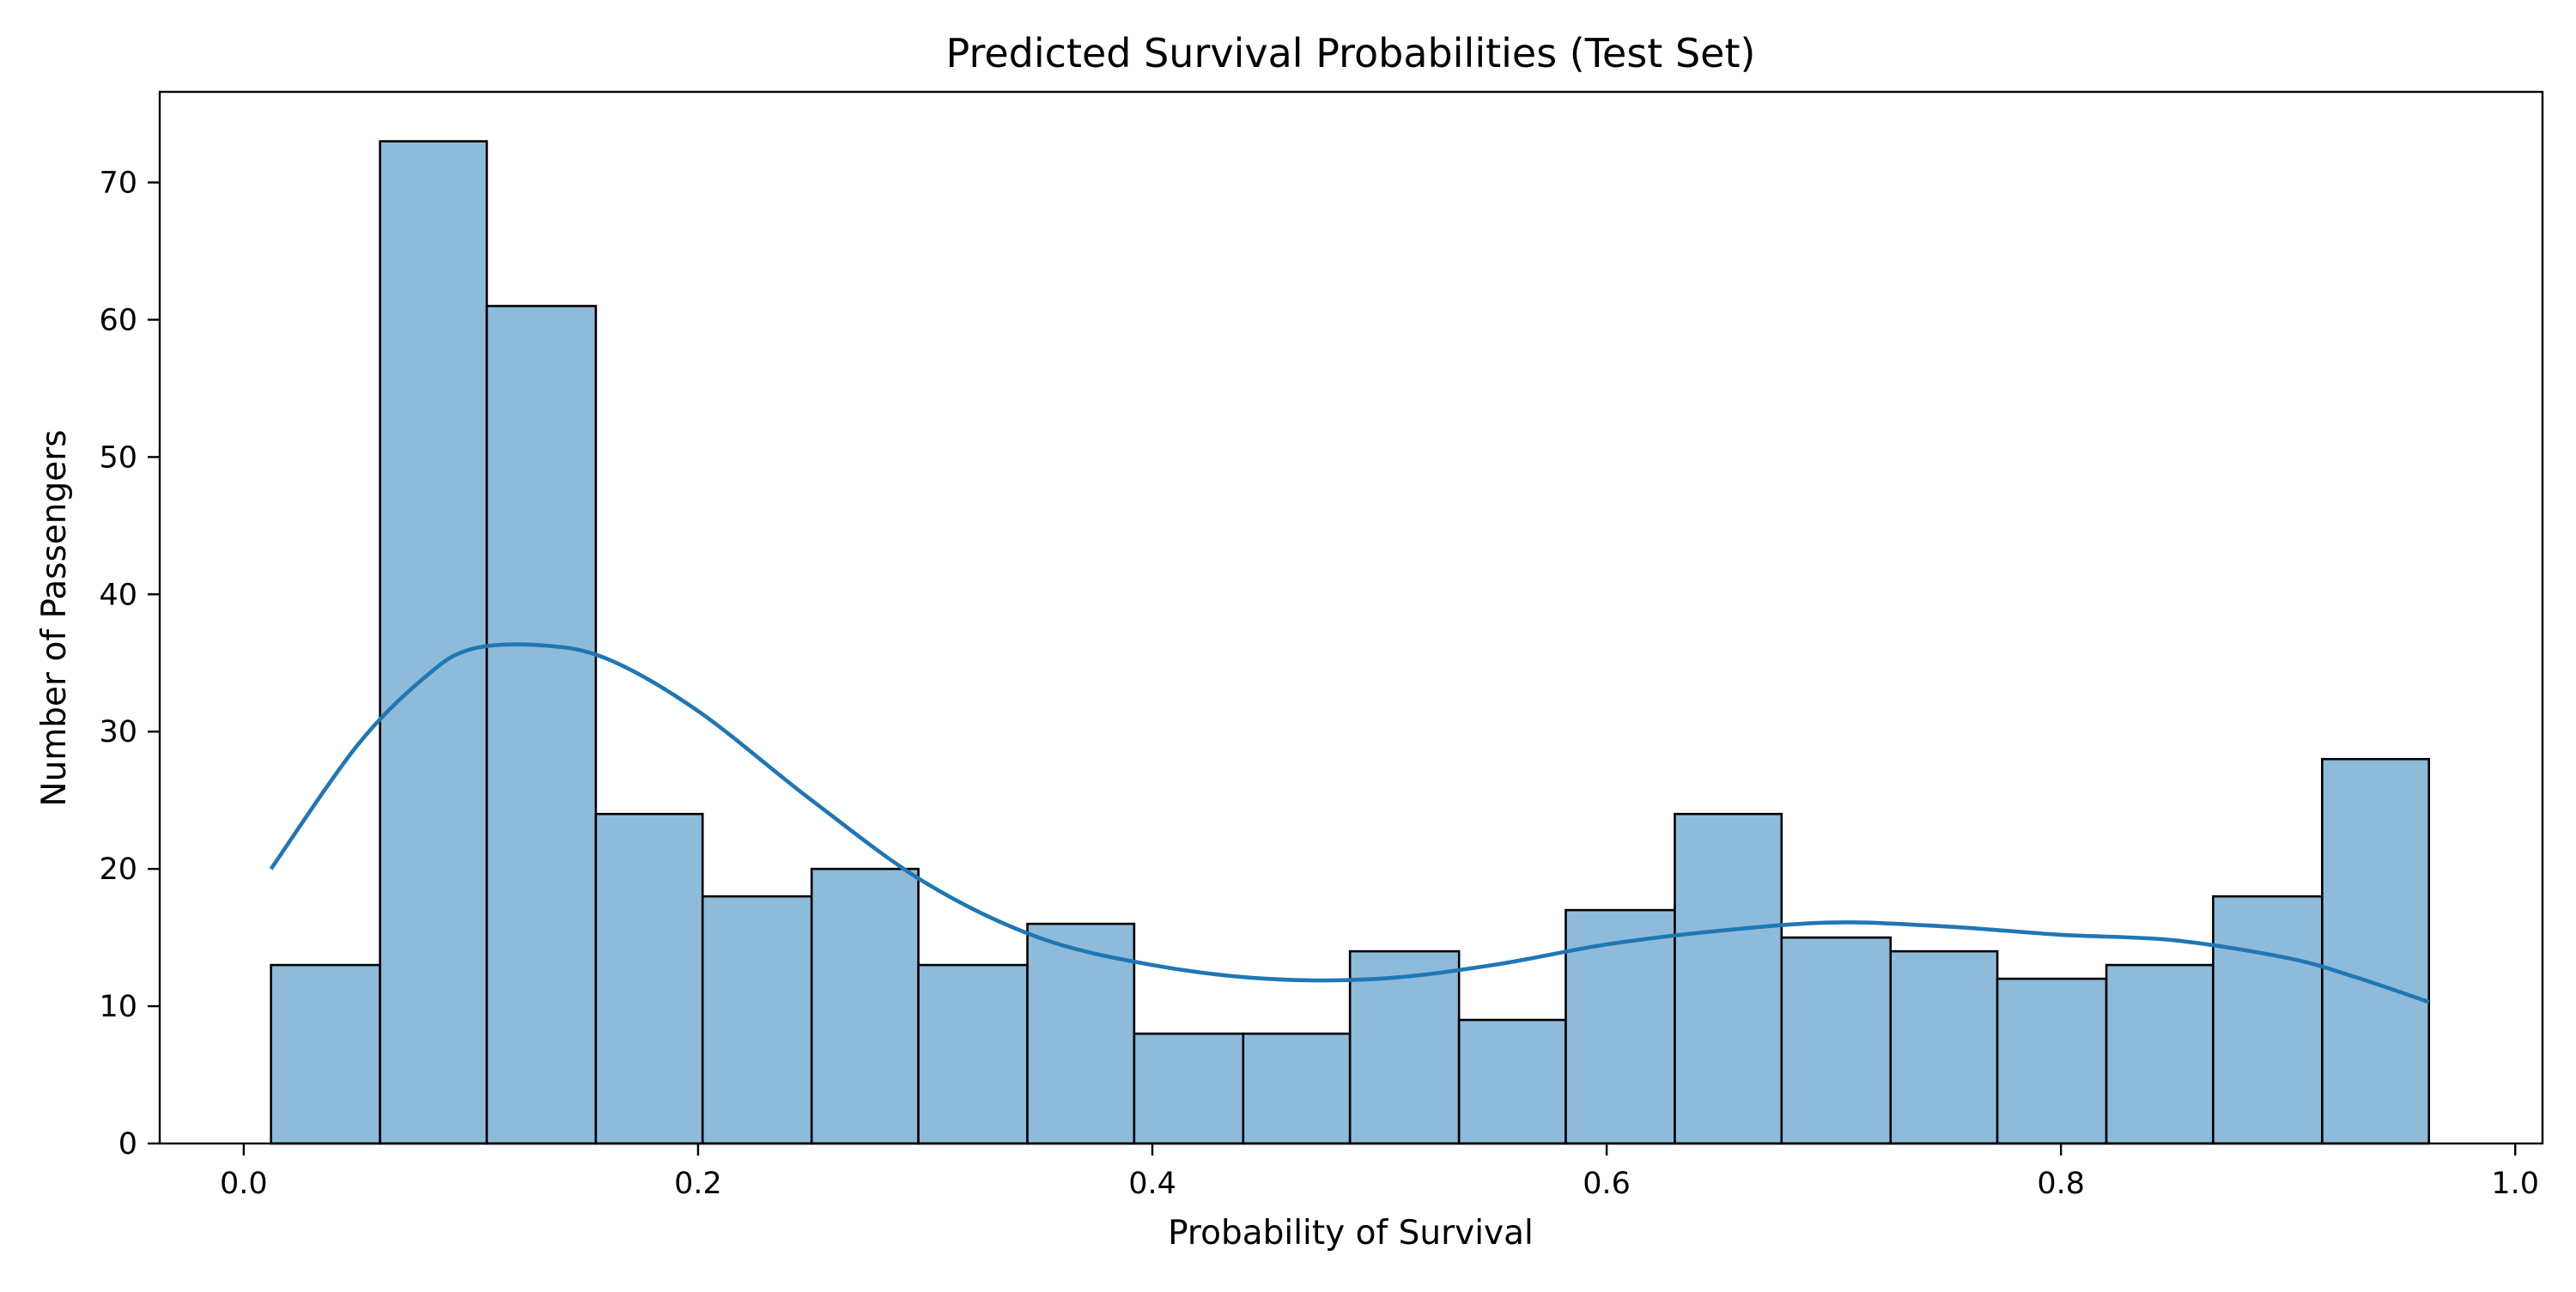  Describe the element at coordinates (118, 320) in the screenshot. I see `y-tick-label-6: 60` at that location.